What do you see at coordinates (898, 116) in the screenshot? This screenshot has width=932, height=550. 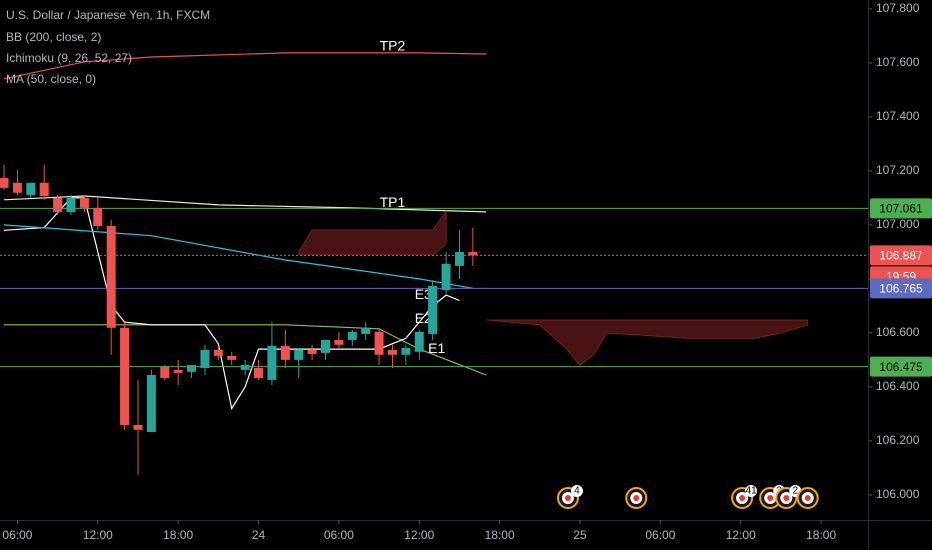 I see `y-tick-label: 107.400` at bounding box center [898, 116].